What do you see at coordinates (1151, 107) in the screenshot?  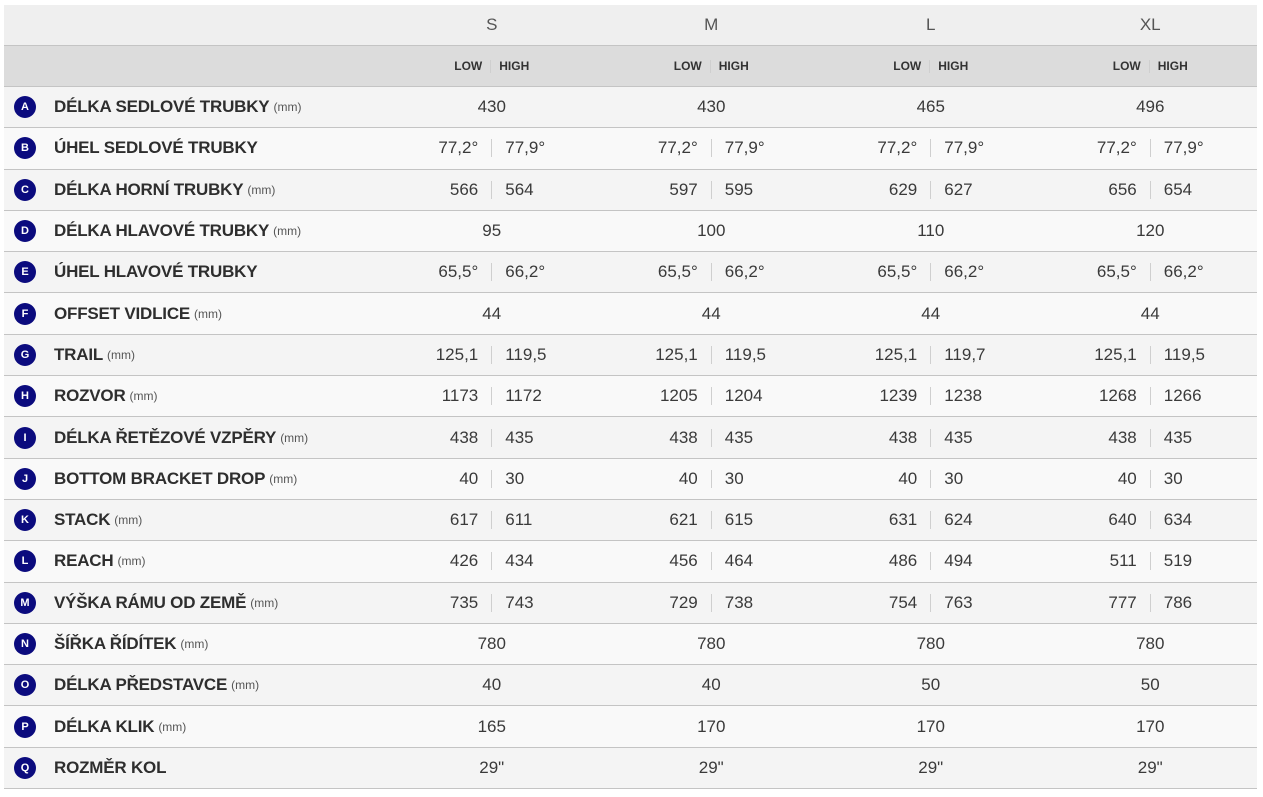 I see `value-cell: 496` at bounding box center [1151, 107].